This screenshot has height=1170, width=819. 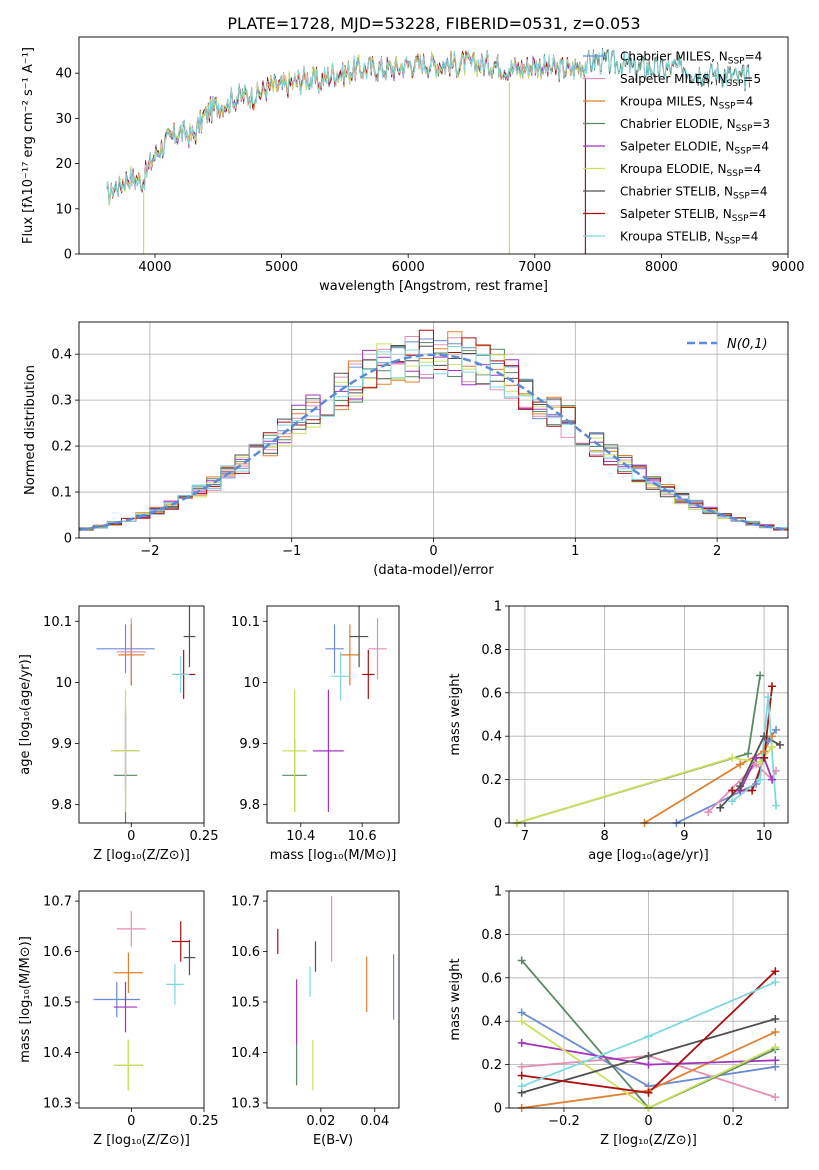 What do you see at coordinates (575, 551) in the screenshot?
I see `x-tick-label: 1` at bounding box center [575, 551].